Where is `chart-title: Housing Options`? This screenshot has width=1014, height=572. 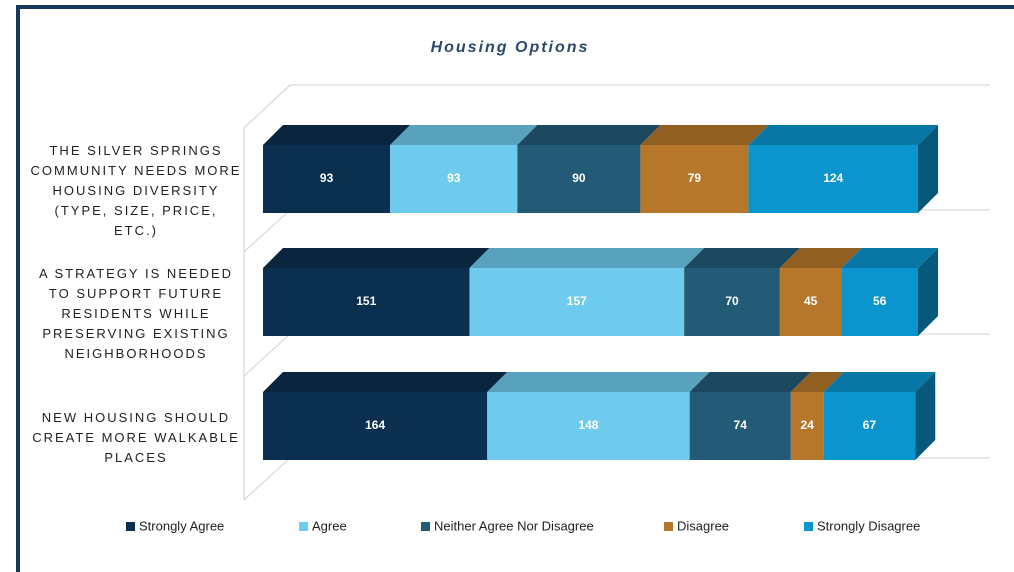 chart-title: Housing Options is located at coordinates (510, 47).